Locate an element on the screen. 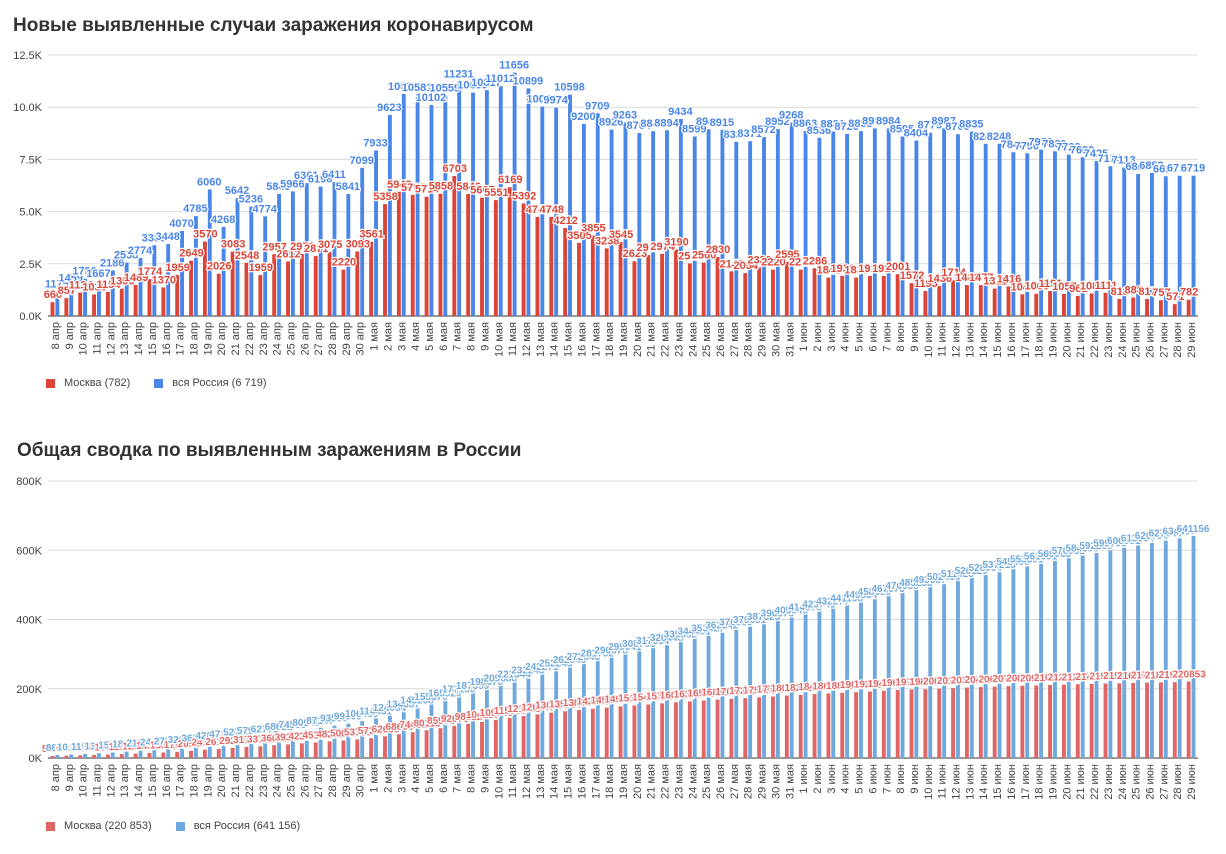 This screenshot has width=1226, height=854. data-label: 3570 is located at coordinates (205, 234).